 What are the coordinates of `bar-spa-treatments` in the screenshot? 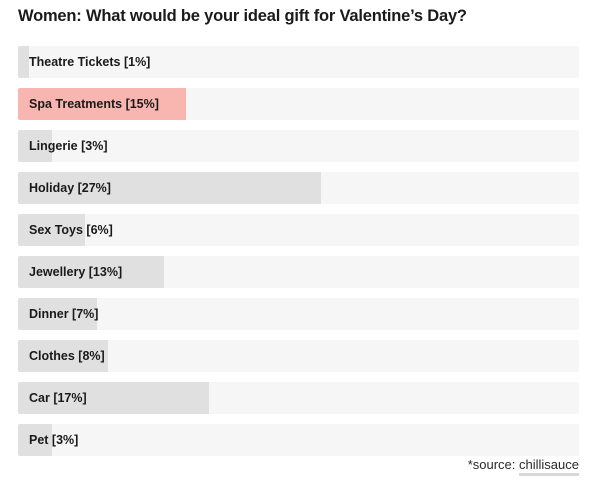 It's located at (102, 104).